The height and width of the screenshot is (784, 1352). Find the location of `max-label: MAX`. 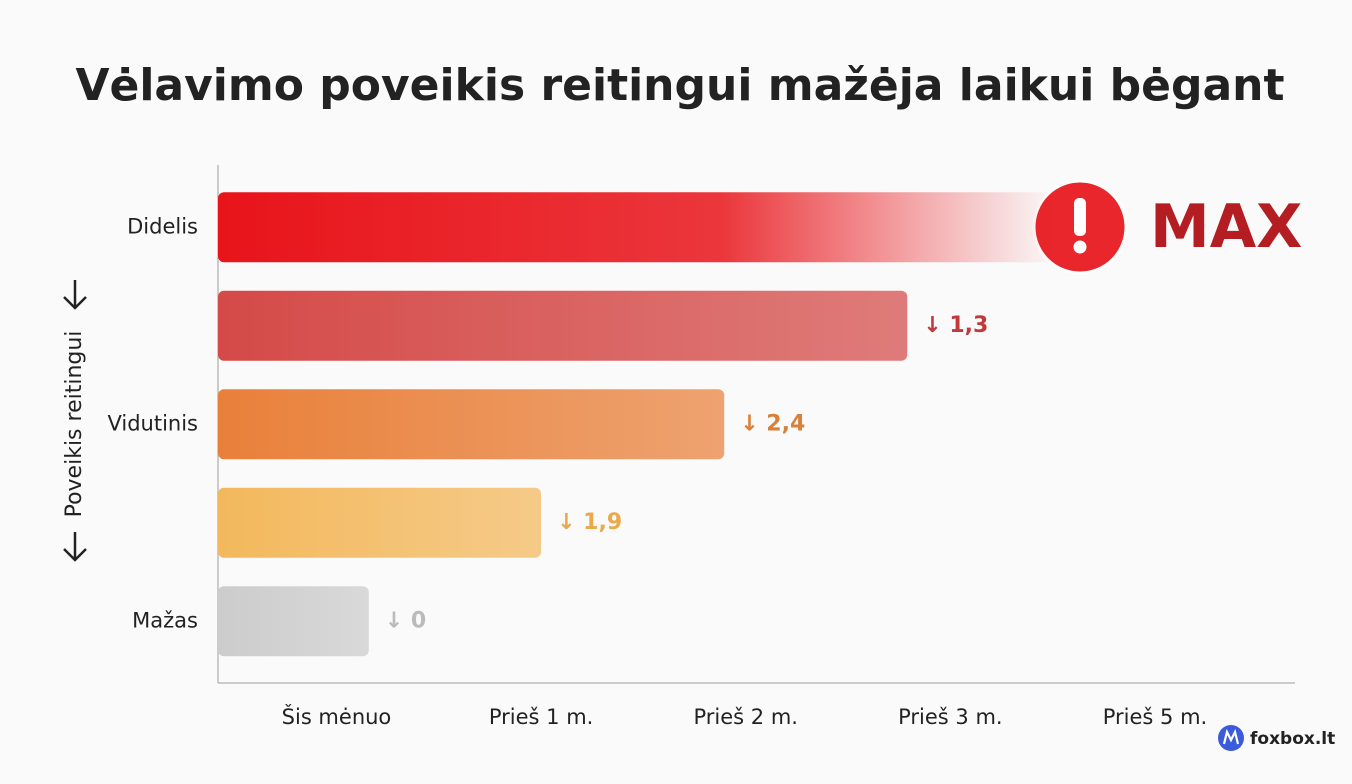

max-label: MAX is located at coordinates (1226, 227).